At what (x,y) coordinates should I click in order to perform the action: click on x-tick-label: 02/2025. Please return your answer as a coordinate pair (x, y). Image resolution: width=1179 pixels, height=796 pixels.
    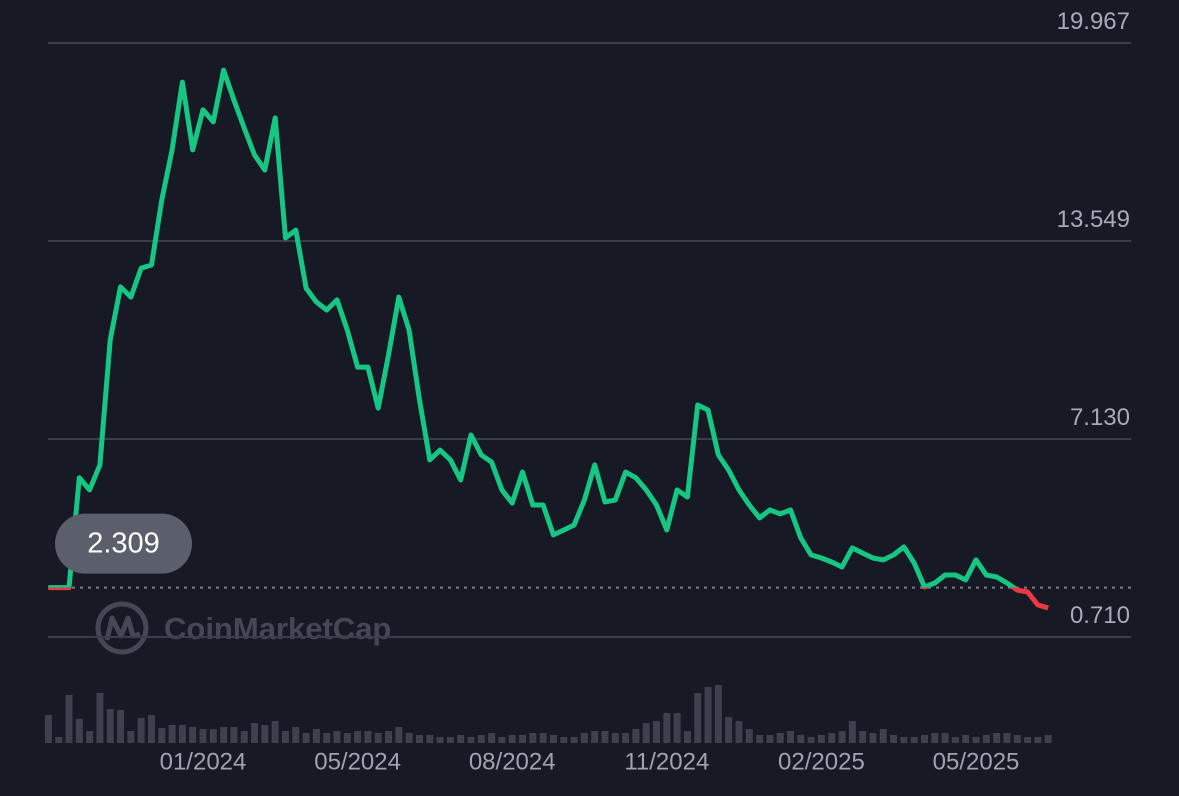
    Looking at the image, I should click on (821, 761).